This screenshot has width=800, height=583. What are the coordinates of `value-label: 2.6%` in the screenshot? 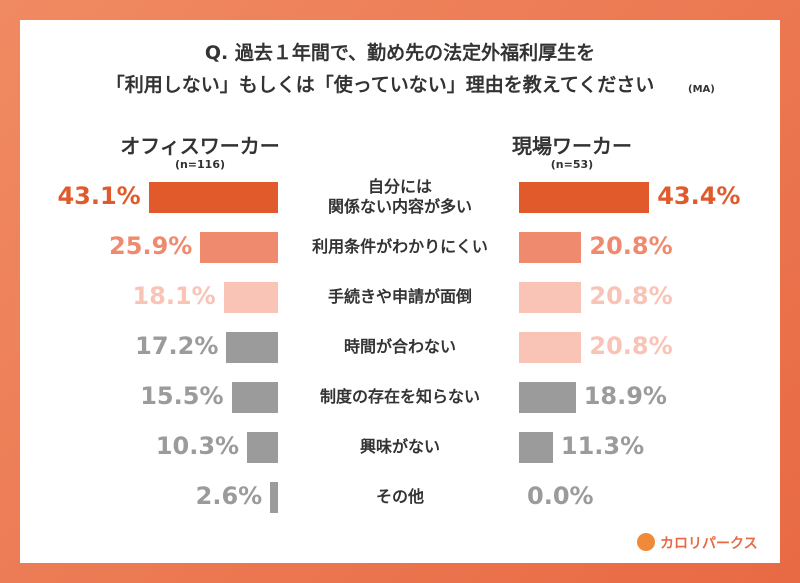 It's located at (229, 496).